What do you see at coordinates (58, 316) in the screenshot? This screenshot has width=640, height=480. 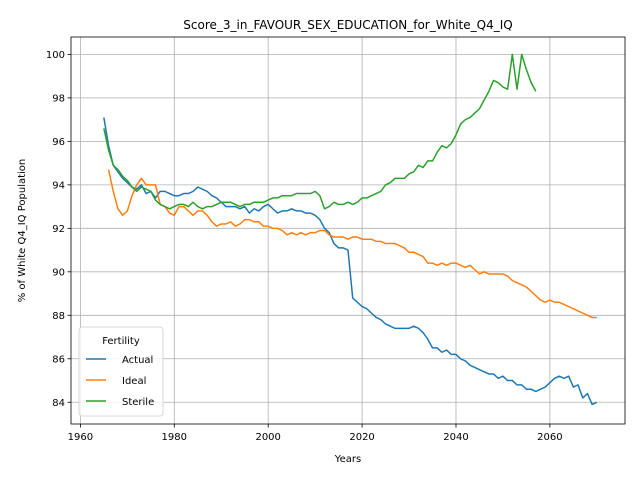 I see `y-tick-label: 88` at bounding box center [58, 316].